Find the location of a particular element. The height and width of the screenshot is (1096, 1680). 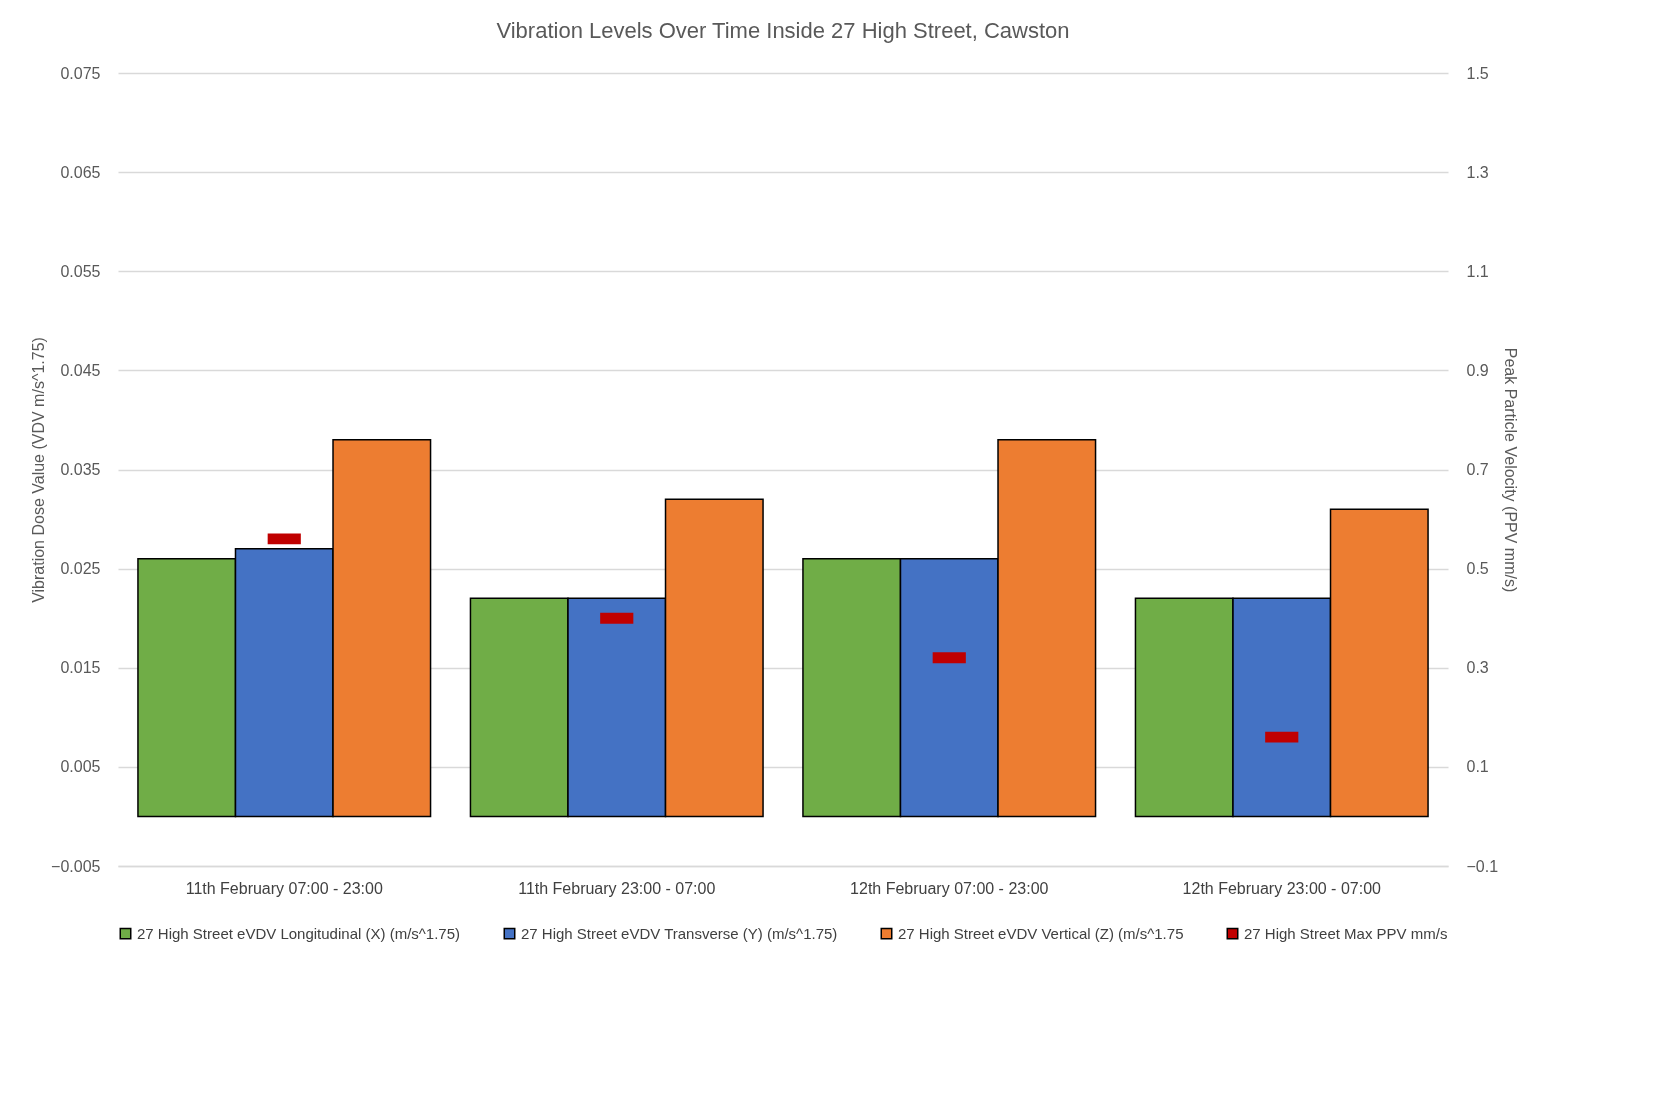

chart-title: Vibration Levels Over Time Inside 27 High Street, Cawston is located at coordinates (783, 30).